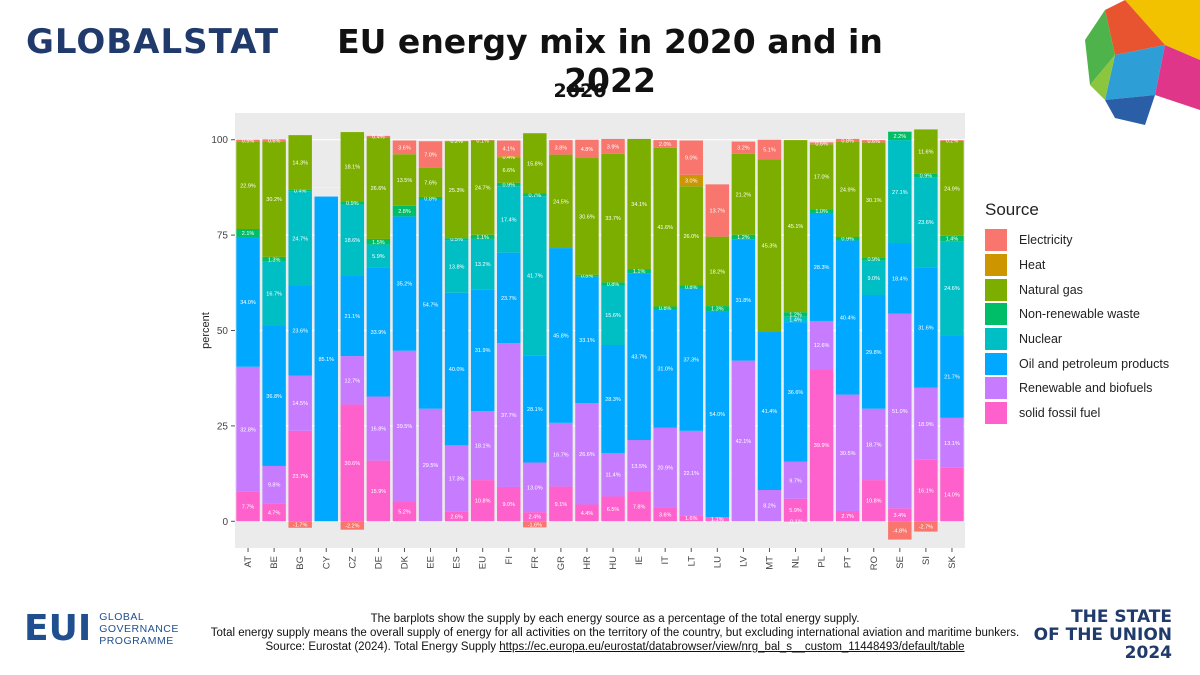 Image resolution: width=1200 pixels, height=675 pixels. What do you see at coordinates (1077, 265) in the screenshot?
I see `legend-item: Heat` at bounding box center [1077, 265].